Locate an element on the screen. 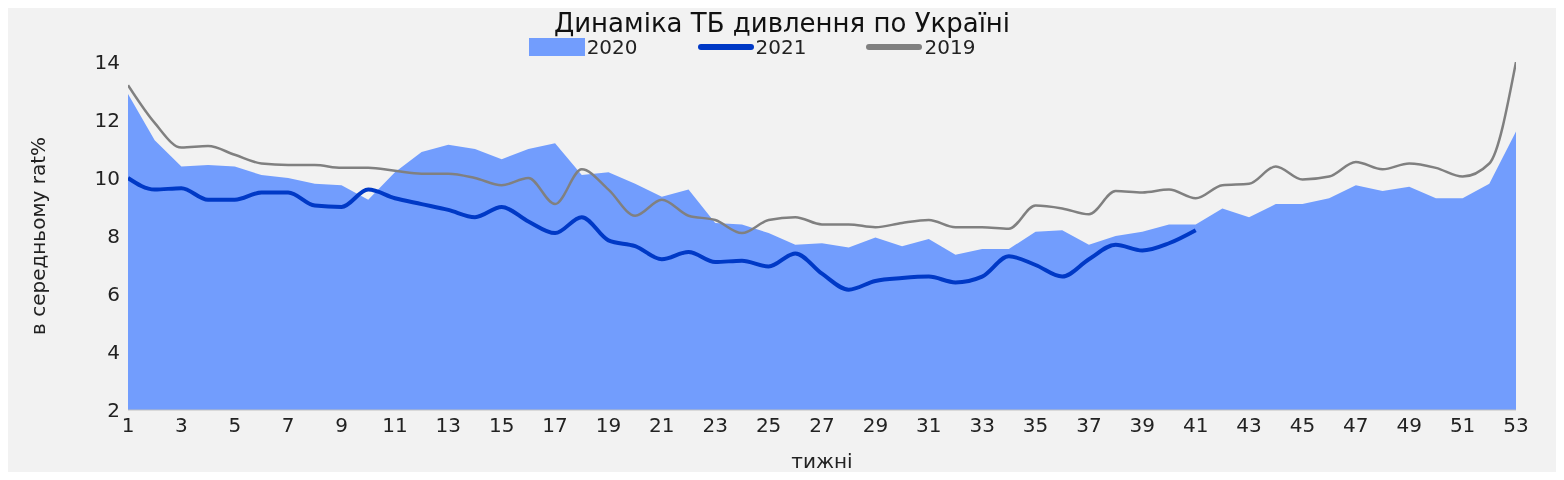 Image resolution: width=1564 pixels, height=480 pixels. x-tick-label: 5 is located at coordinates (235, 425).